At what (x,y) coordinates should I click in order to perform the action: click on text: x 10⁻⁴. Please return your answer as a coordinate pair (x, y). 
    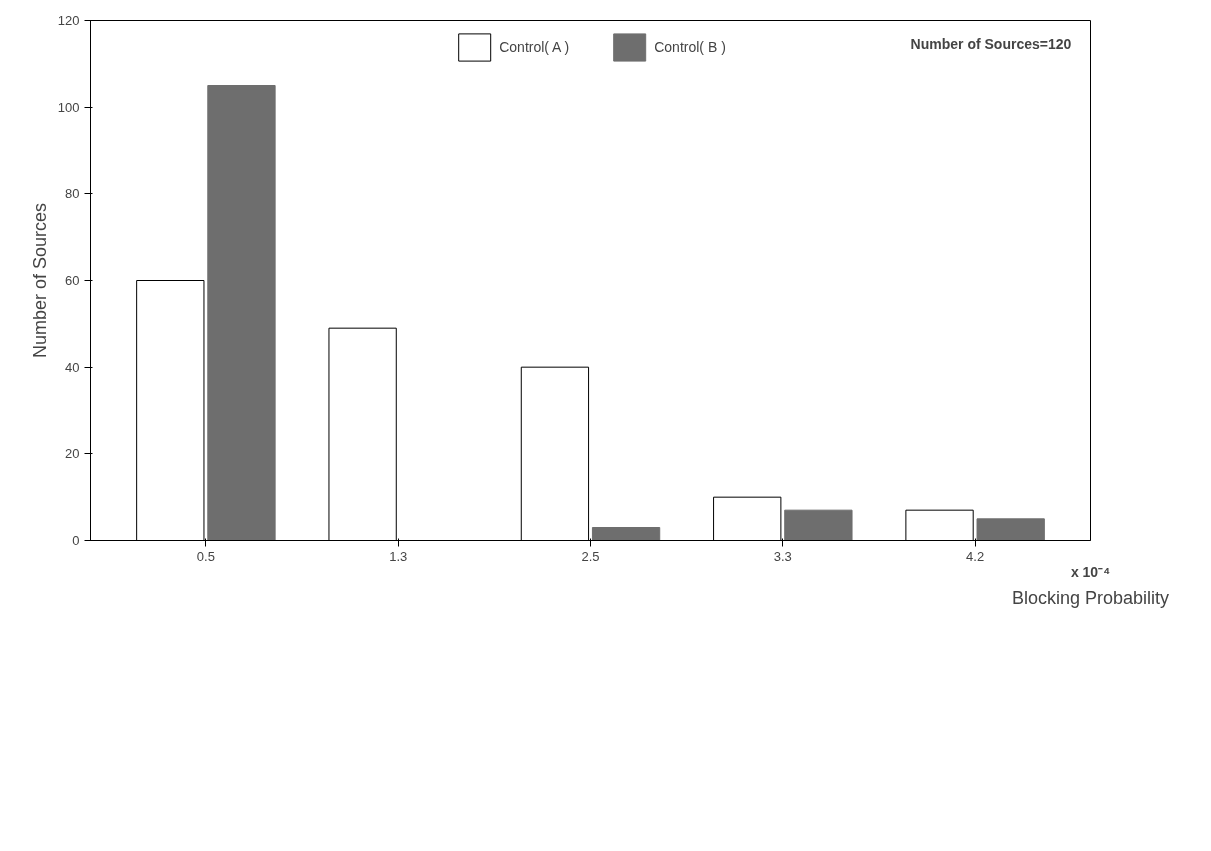
    Looking at the image, I should click on (1090, 571).